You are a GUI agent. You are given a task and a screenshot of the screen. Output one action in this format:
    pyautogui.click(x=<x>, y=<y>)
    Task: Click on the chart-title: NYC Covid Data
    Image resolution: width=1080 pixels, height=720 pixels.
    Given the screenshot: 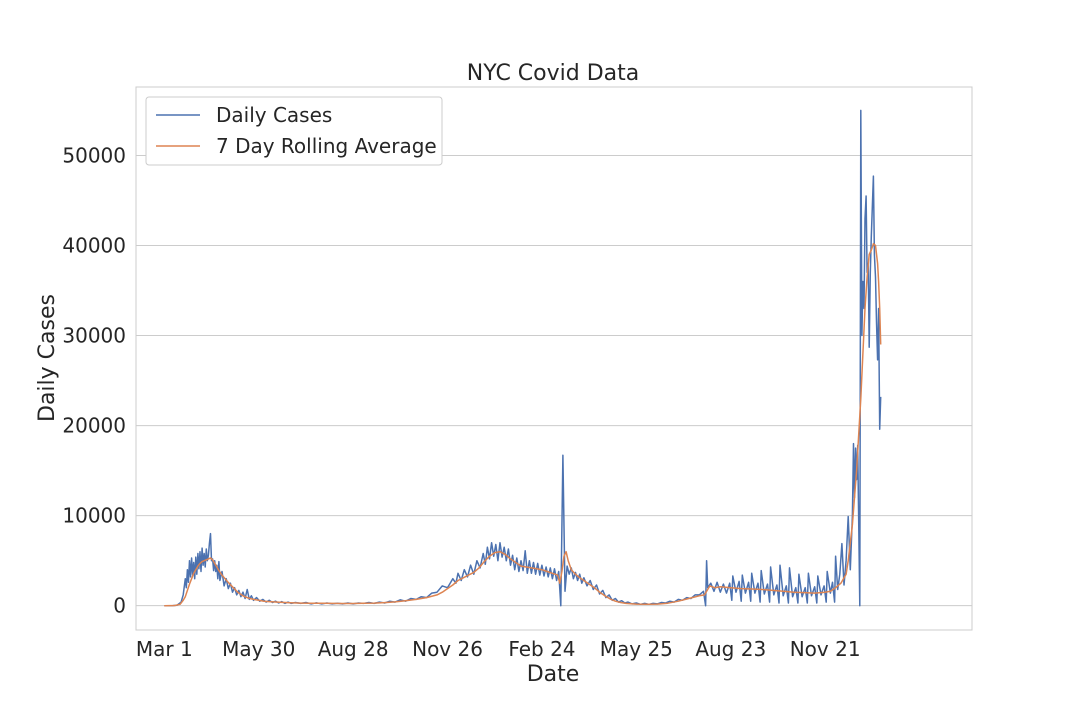 What is the action you would take?
    pyautogui.click(x=553, y=73)
    